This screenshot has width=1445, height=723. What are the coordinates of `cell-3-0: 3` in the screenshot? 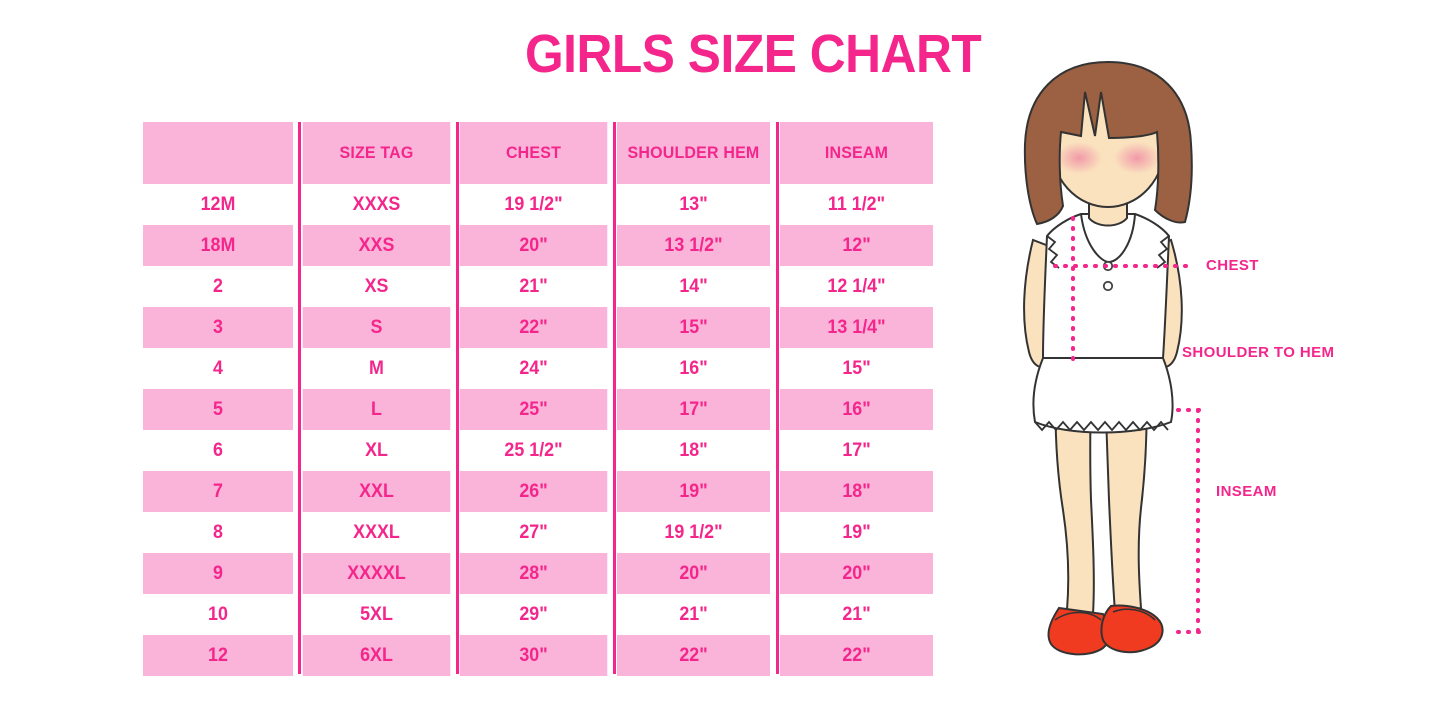 It's located at (218, 327).